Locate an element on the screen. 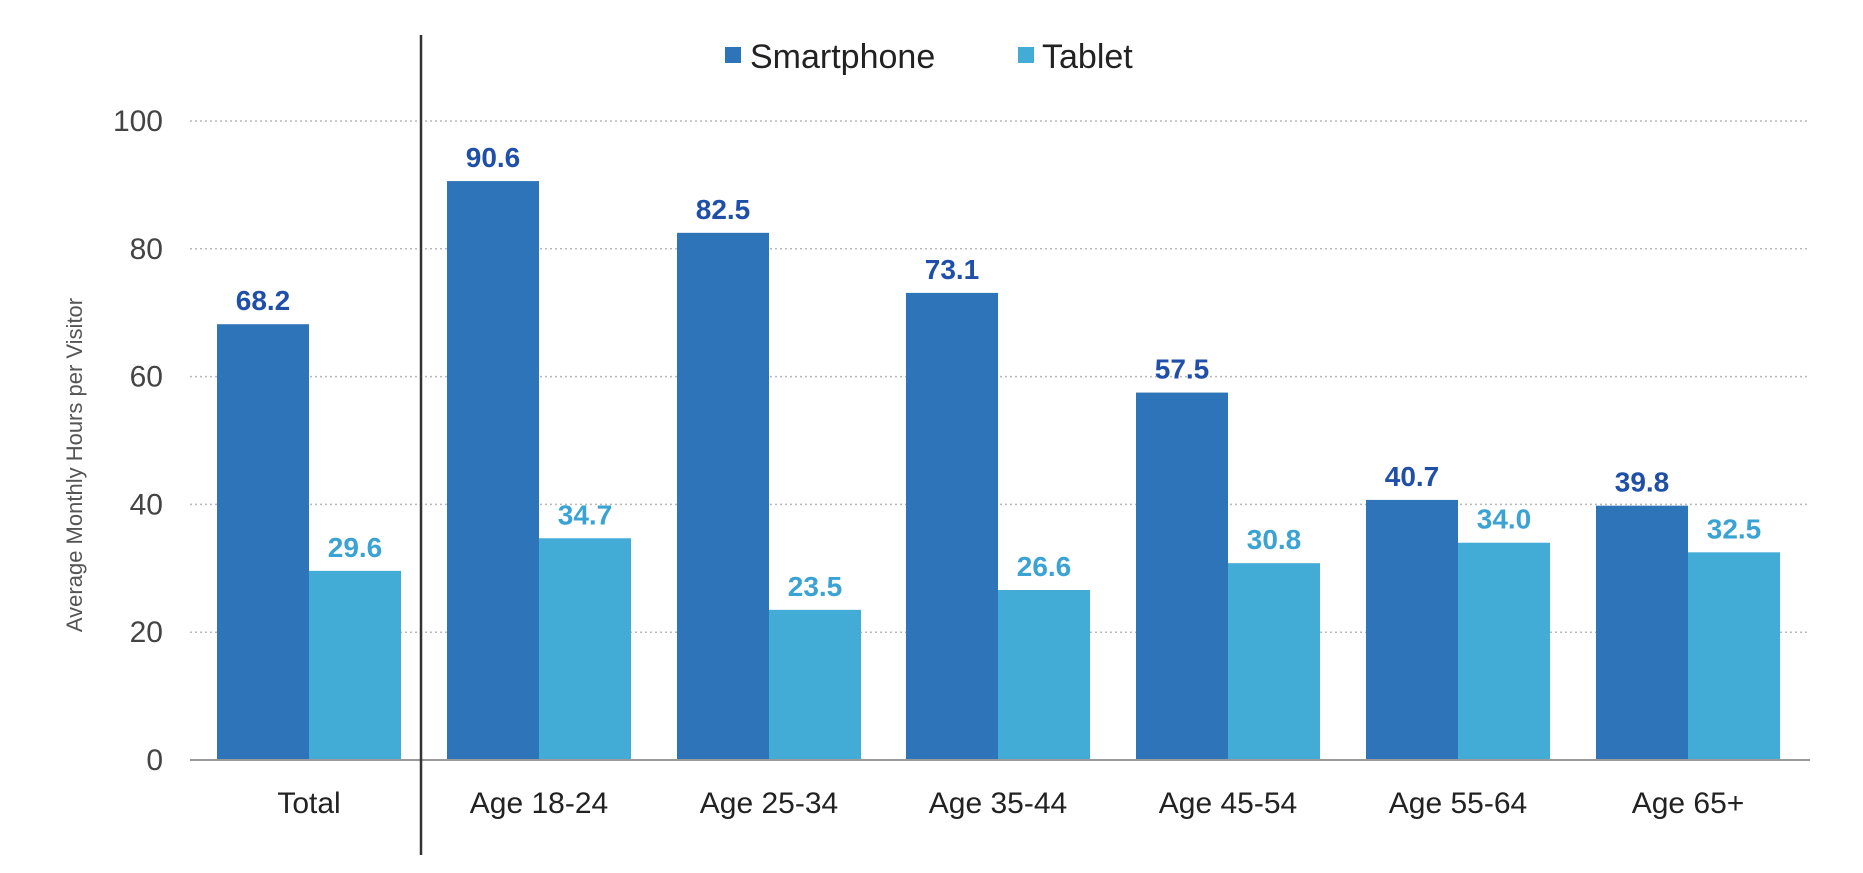 The image size is (1863, 873). legend: Smartphone Tablet is located at coordinates (929, 57).